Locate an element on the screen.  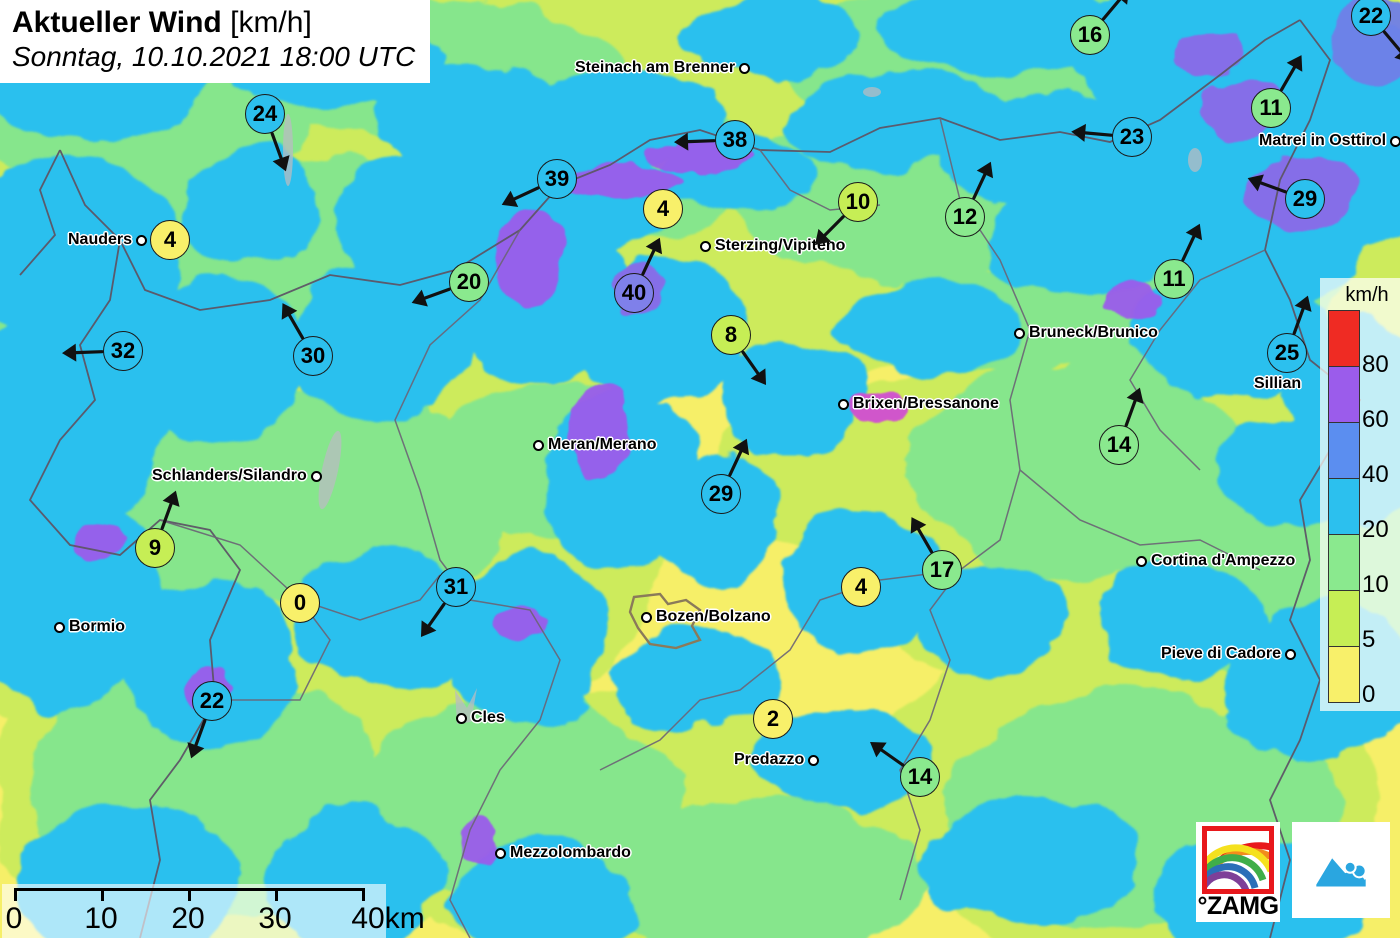
wind-station-marker: 32 is located at coordinates (102, 351).